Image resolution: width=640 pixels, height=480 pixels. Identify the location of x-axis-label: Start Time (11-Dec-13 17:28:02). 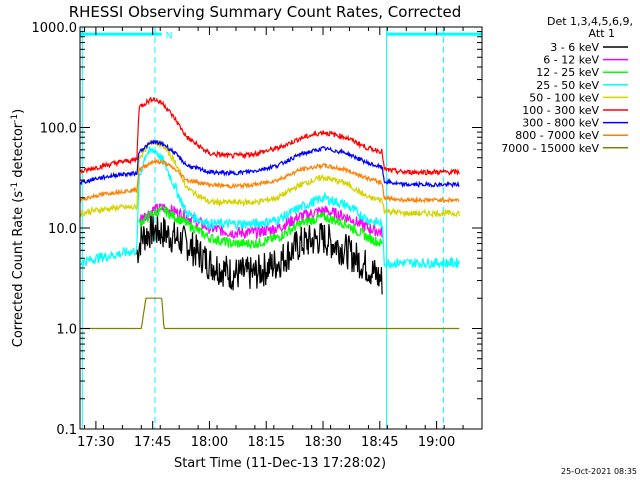
(280, 463).